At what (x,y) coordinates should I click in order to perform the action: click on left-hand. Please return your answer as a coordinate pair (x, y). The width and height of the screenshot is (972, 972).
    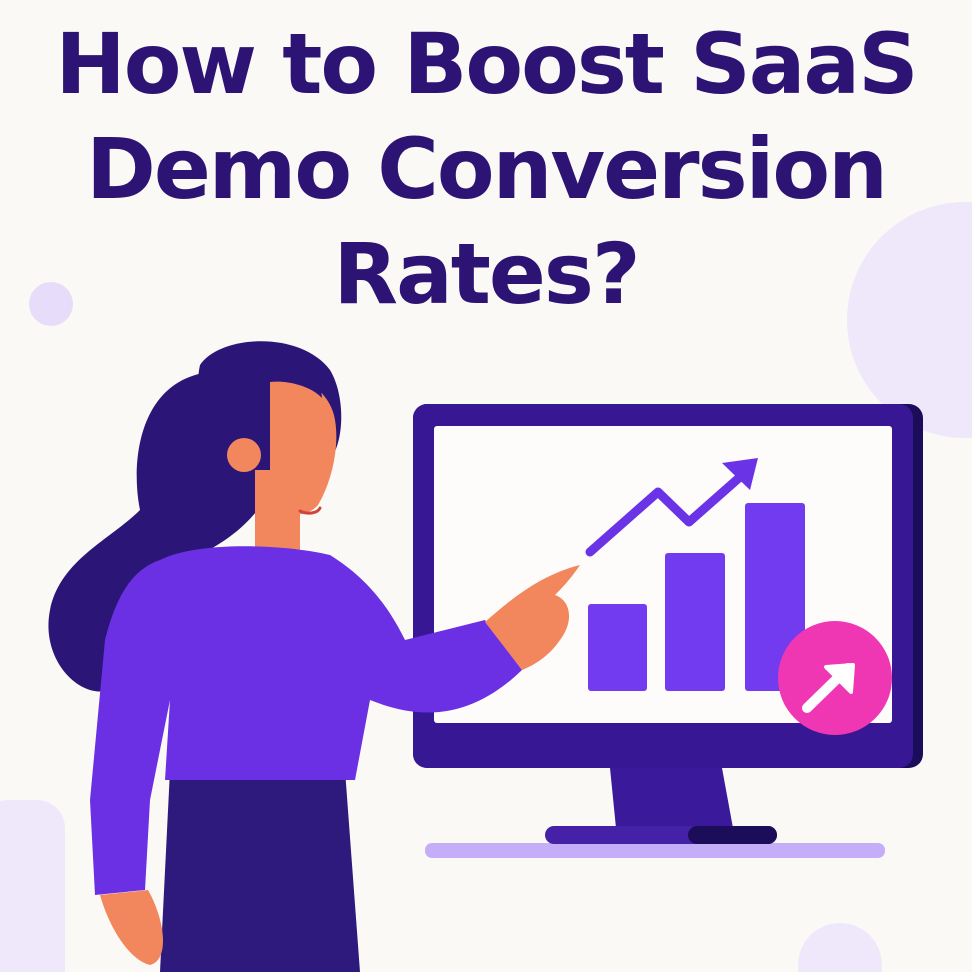
    Looking at the image, I should click on (131, 927).